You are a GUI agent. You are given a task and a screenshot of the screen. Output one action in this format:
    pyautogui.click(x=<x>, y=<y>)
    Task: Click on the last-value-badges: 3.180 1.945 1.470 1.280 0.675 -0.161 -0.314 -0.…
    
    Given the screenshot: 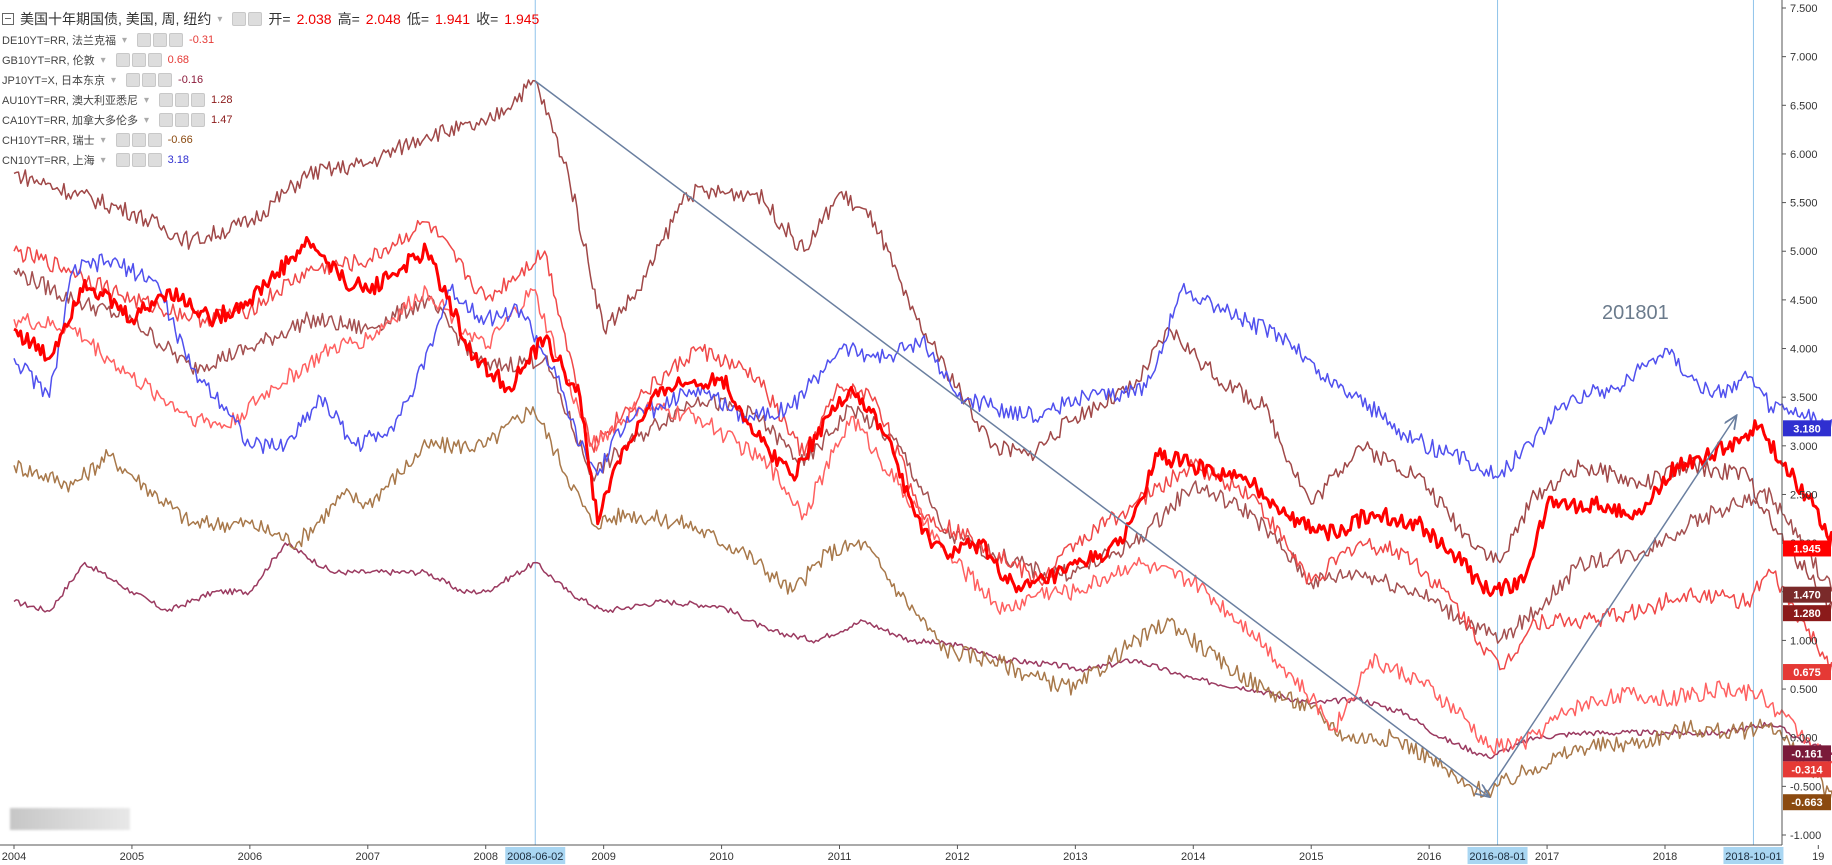 What is the action you would take?
    pyautogui.click(x=1807, y=615)
    